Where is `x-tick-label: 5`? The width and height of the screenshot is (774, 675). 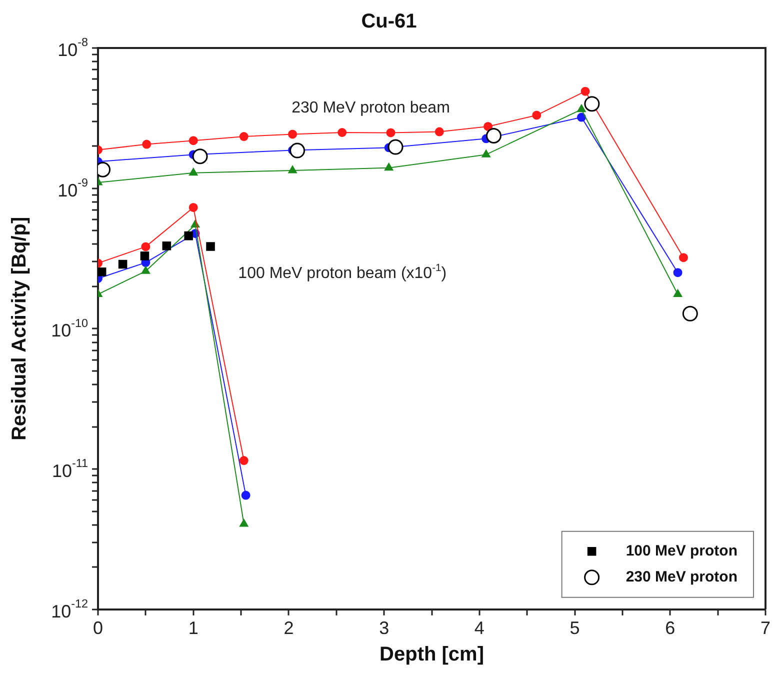 x-tick-label: 5 is located at coordinates (575, 628).